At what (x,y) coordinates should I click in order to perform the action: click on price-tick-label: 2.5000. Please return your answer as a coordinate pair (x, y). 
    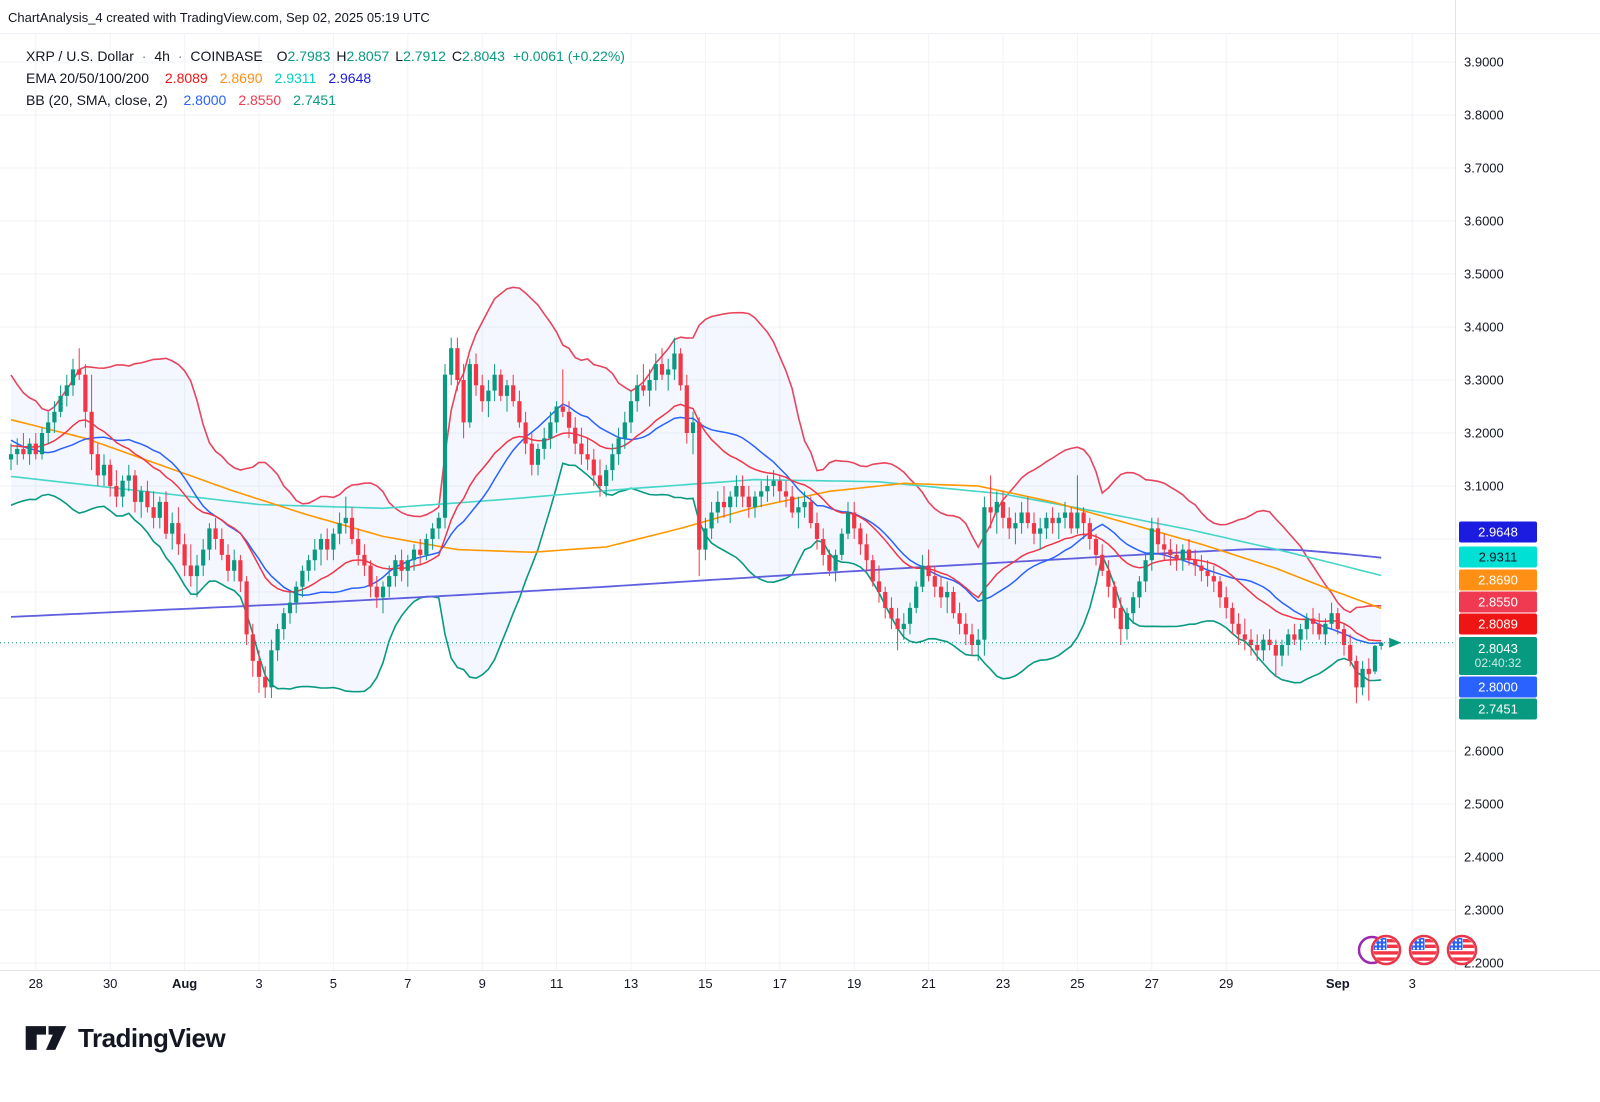
    Looking at the image, I should click on (1484, 804).